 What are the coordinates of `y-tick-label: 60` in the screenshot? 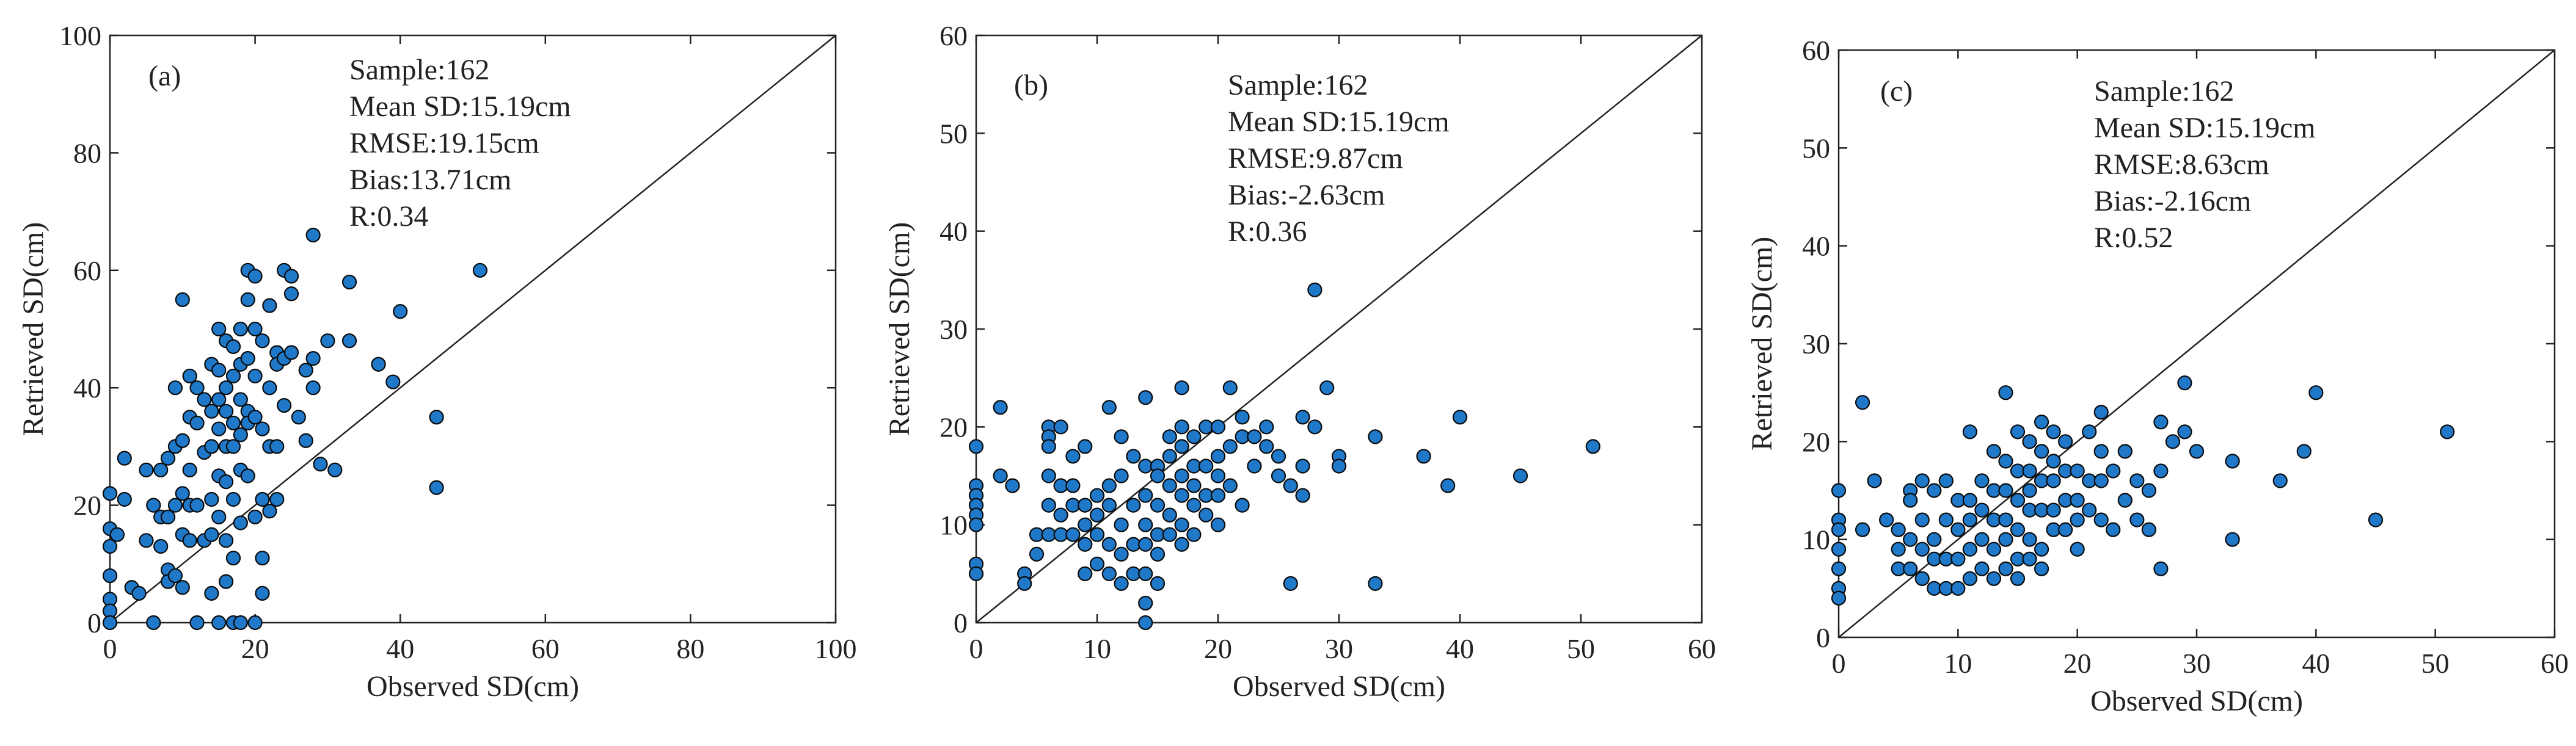 It's located at (954, 35).